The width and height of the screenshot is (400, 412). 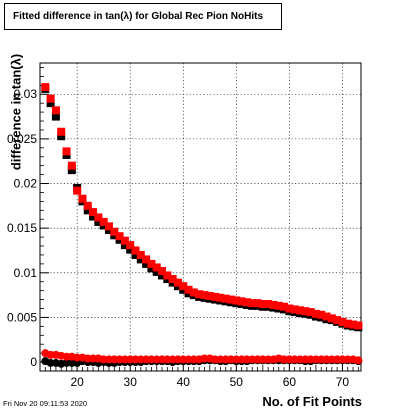 I want to click on x-tick-label: 60, so click(x=290, y=382).